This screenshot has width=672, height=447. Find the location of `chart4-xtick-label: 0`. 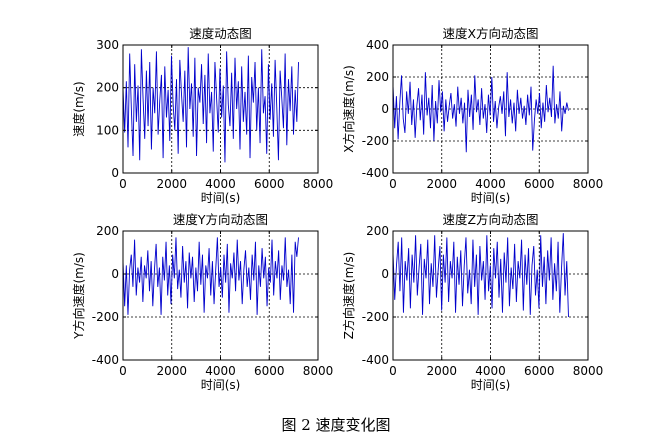

chart4-xtick-label: 0 is located at coordinates (393, 371).